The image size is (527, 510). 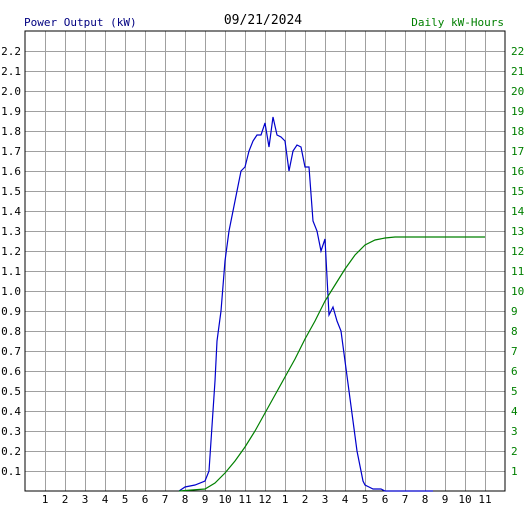 What do you see at coordinates (517, 51) in the screenshot?
I see `right-tick-label: 22` at bounding box center [517, 51].